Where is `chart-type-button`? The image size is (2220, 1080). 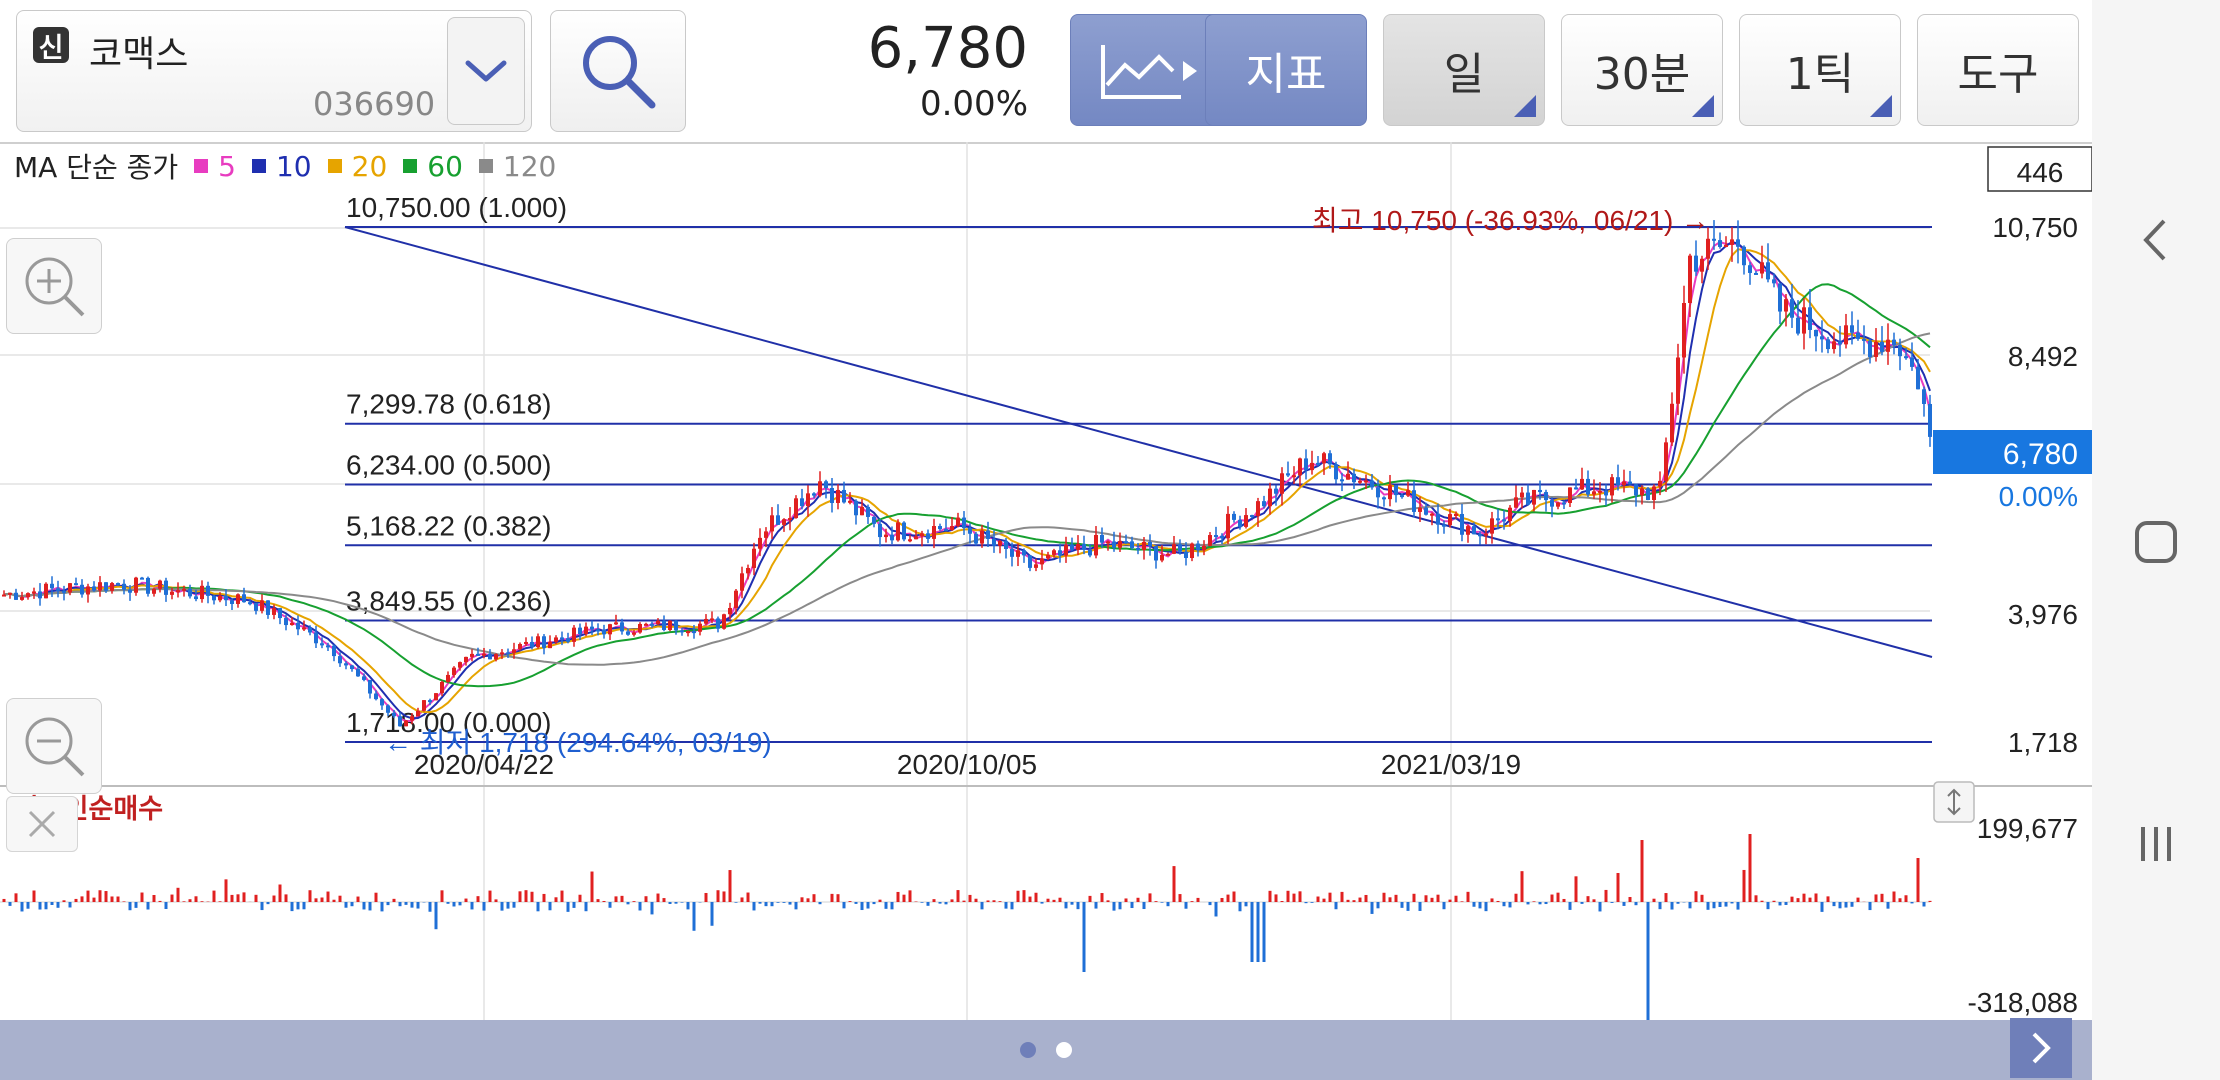 chart-type-button is located at coordinates (1149, 70).